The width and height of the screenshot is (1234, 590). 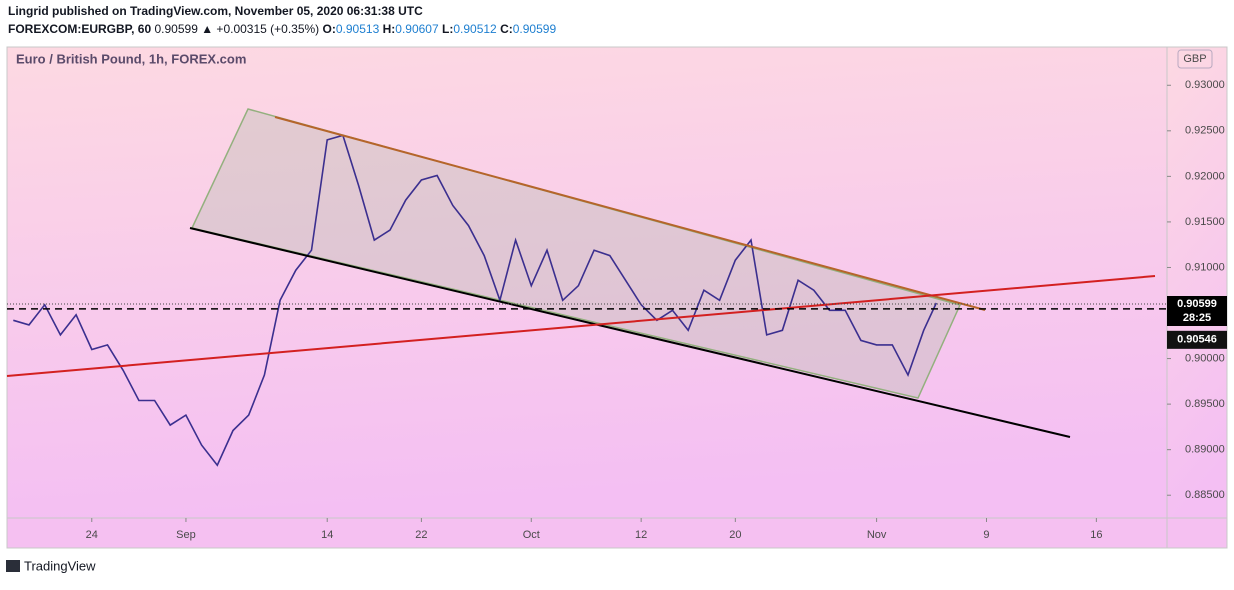 What do you see at coordinates (535, 29) in the screenshot?
I see `close: 0.90599` at bounding box center [535, 29].